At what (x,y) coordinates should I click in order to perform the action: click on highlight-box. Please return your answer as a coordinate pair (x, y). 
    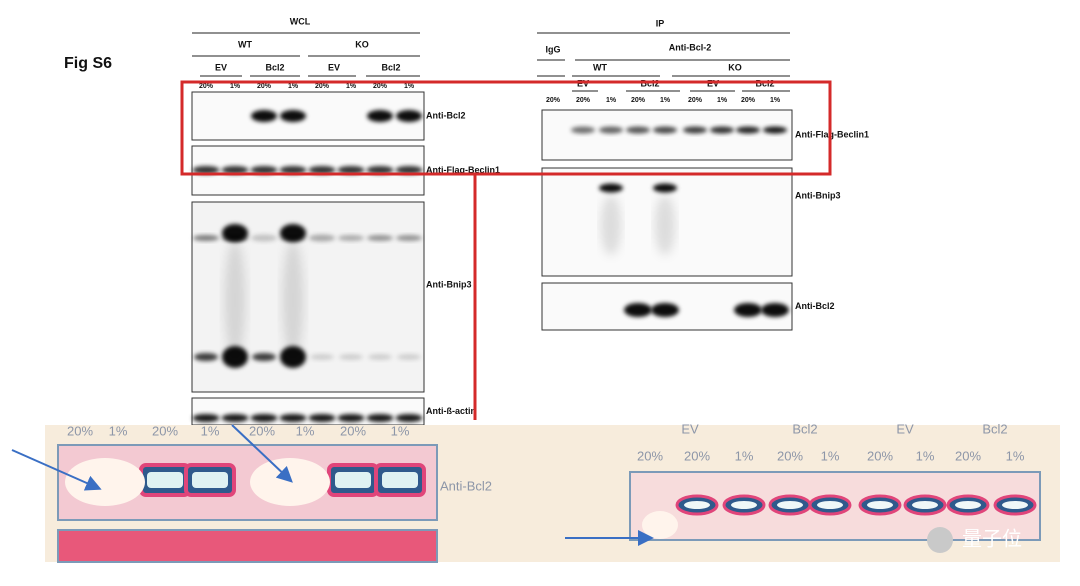
    Looking at the image, I should click on (506, 128).